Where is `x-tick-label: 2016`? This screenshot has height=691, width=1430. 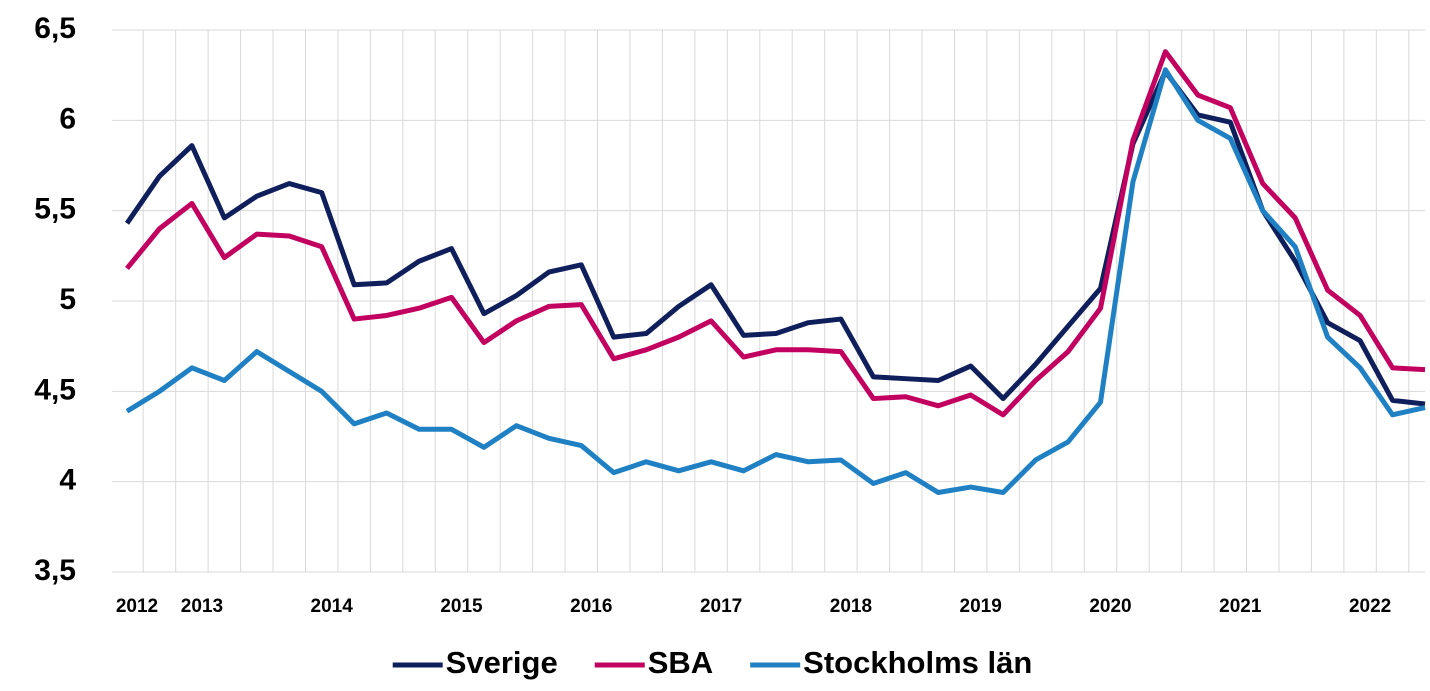
x-tick-label: 2016 is located at coordinates (591, 606).